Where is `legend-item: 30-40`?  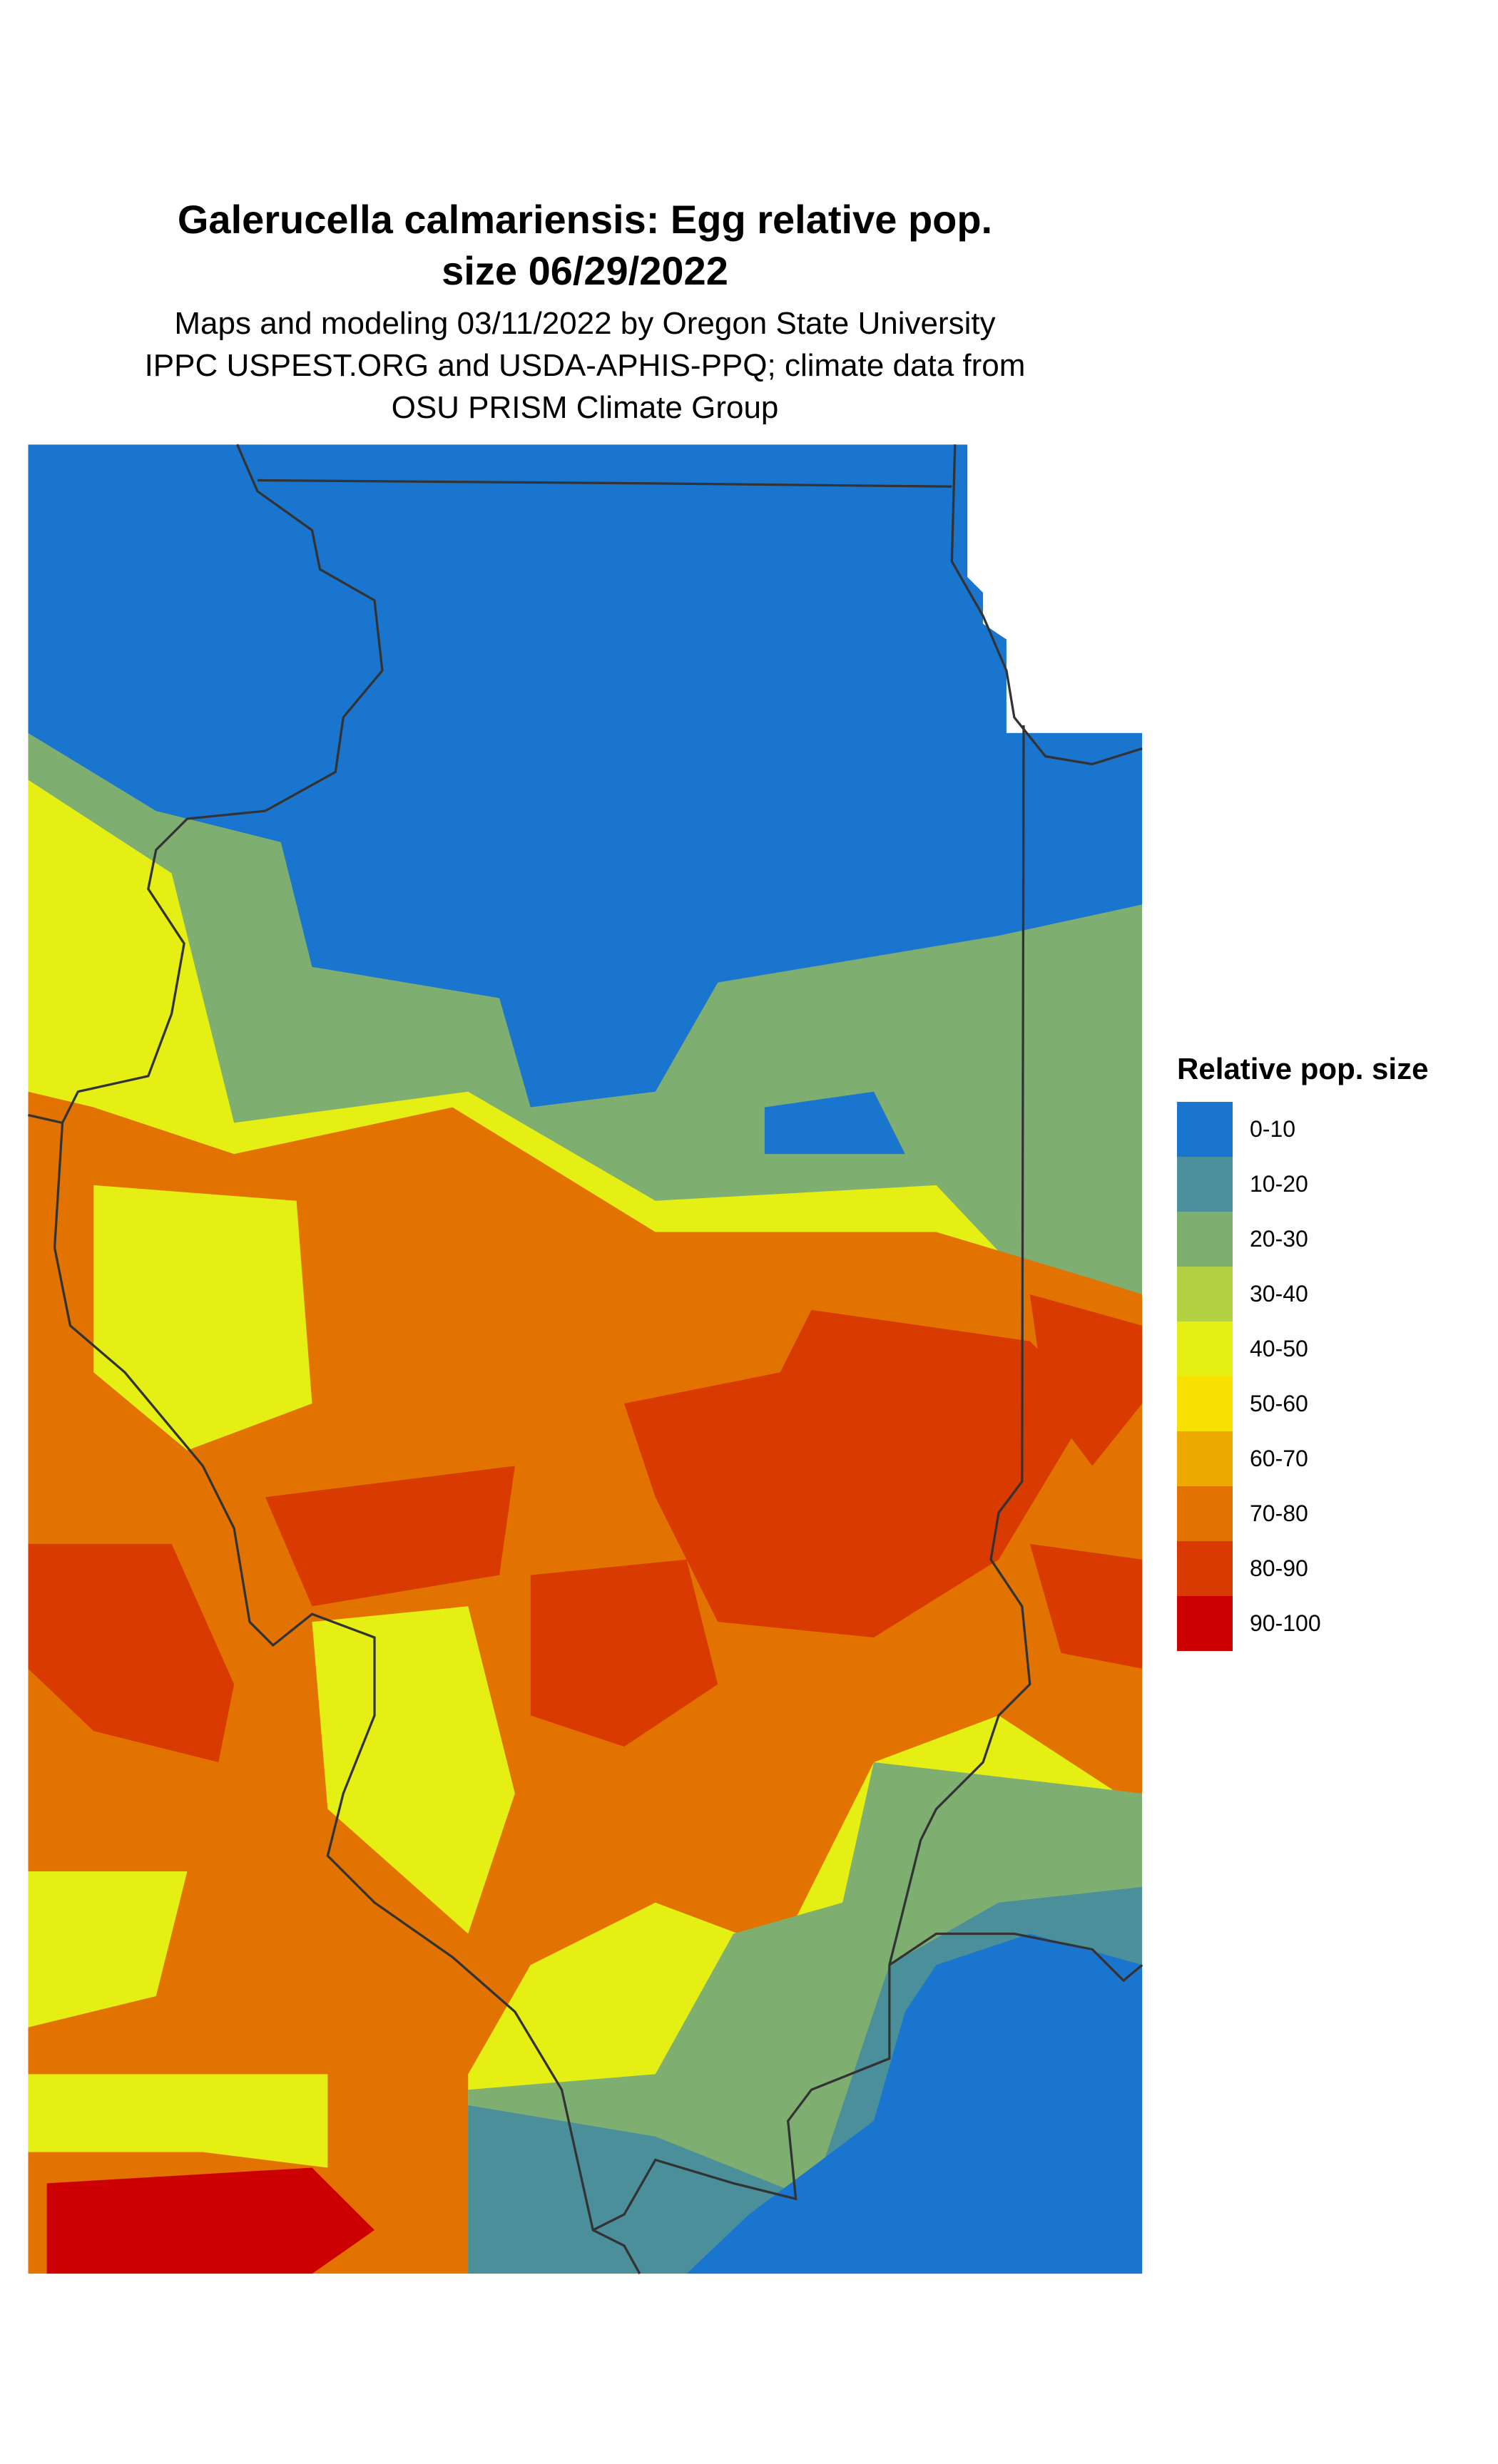
legend-item: 30-40 is located at coordinates (1302, 1294).